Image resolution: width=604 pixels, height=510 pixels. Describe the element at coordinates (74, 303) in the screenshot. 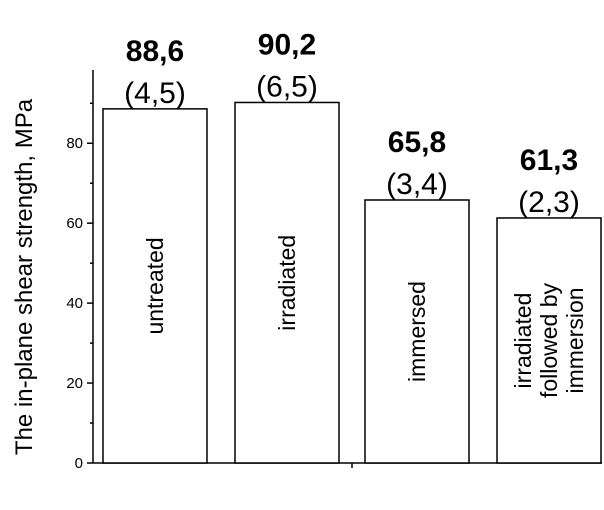

I see `y-tick-label: 40` at that location.